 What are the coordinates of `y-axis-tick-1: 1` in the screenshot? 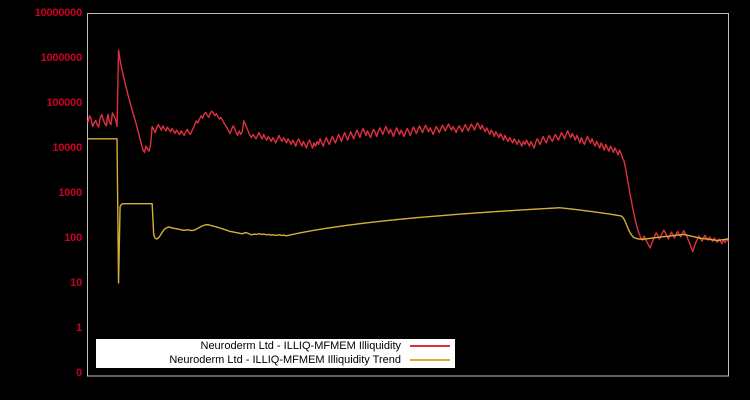 It's located at (79, 328).